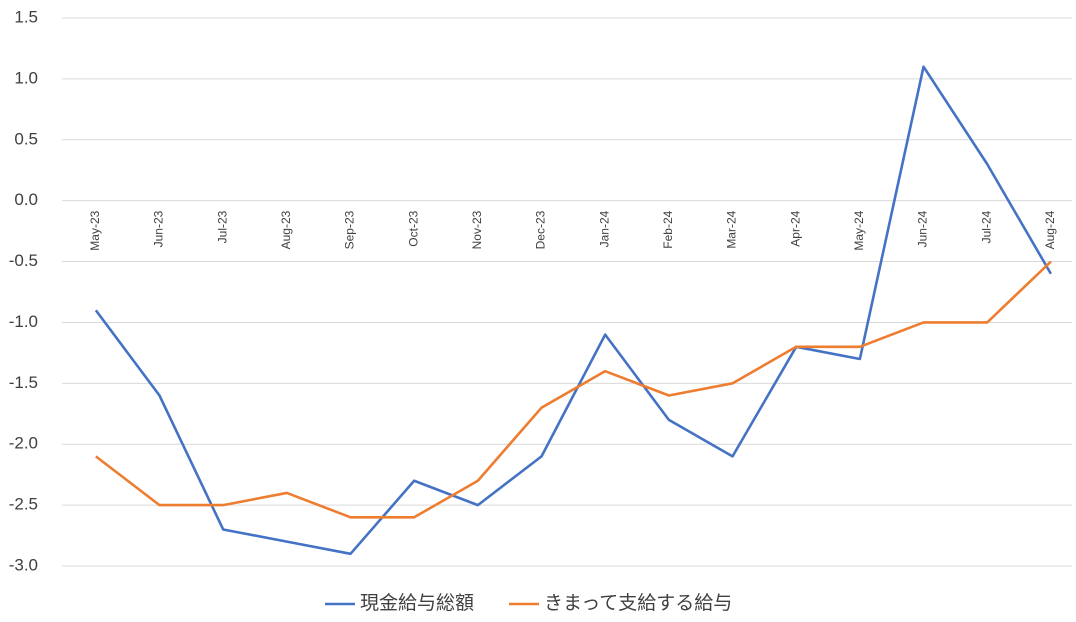 Image resolution: width=1076 pixels, height=622 pixels. What do you see at coordinates (26, 138) in the screenshot?
I see `y-tick-label: 0.5` at bounding box center [26, 138].